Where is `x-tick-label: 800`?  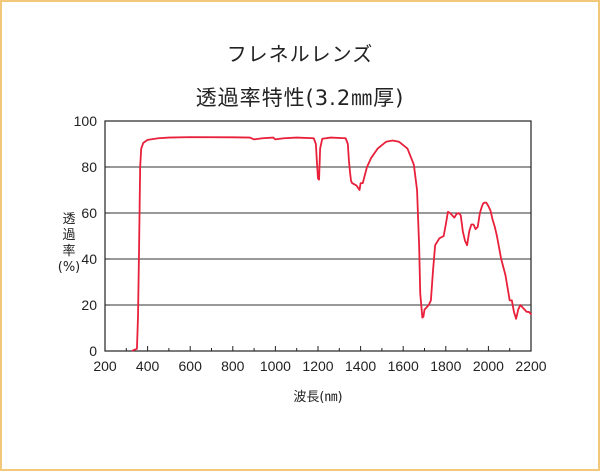
x-tick-label: 800 is located at coordinates (233, 366).